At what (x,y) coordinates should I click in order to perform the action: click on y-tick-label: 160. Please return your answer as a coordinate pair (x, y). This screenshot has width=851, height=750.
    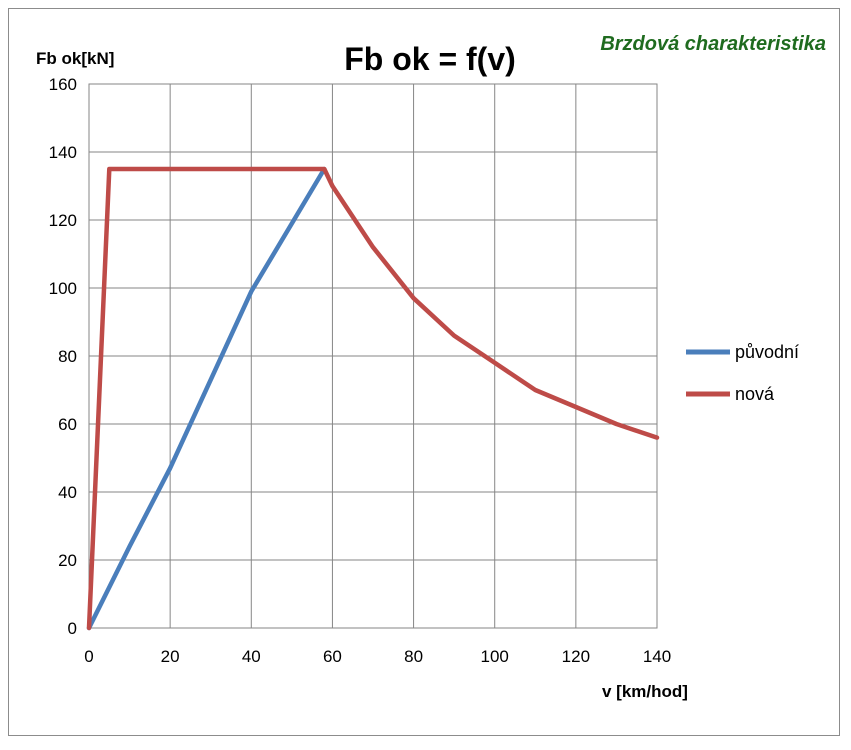
    Looking at the image, I should click on (63, 84).